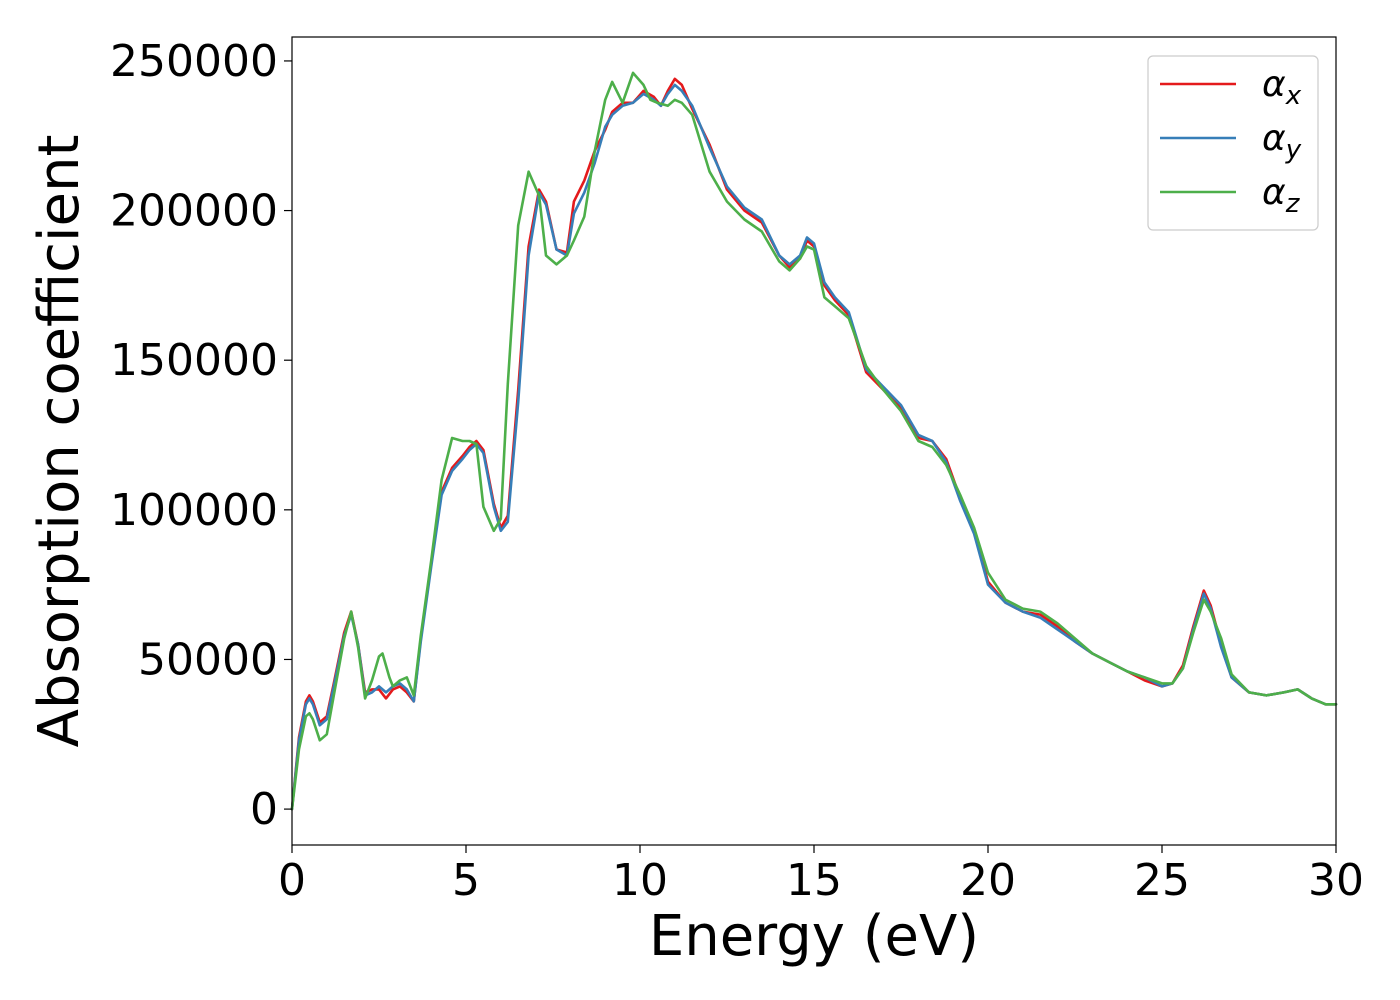  I want to click on x-tick-label: 20, so click(988, 880).